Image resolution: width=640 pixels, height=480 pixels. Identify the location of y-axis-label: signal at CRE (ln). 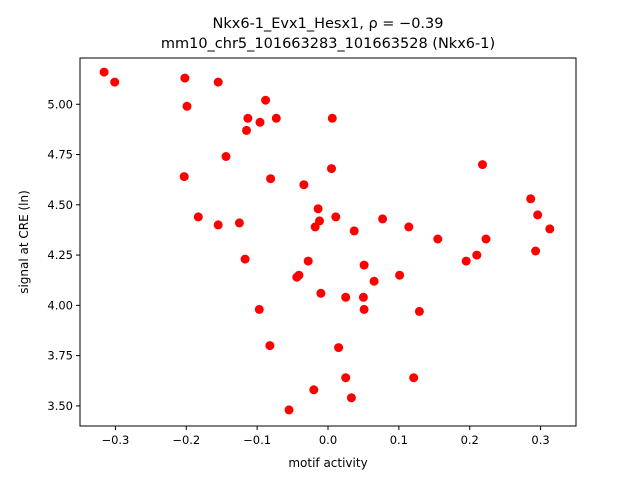
(24, 242).